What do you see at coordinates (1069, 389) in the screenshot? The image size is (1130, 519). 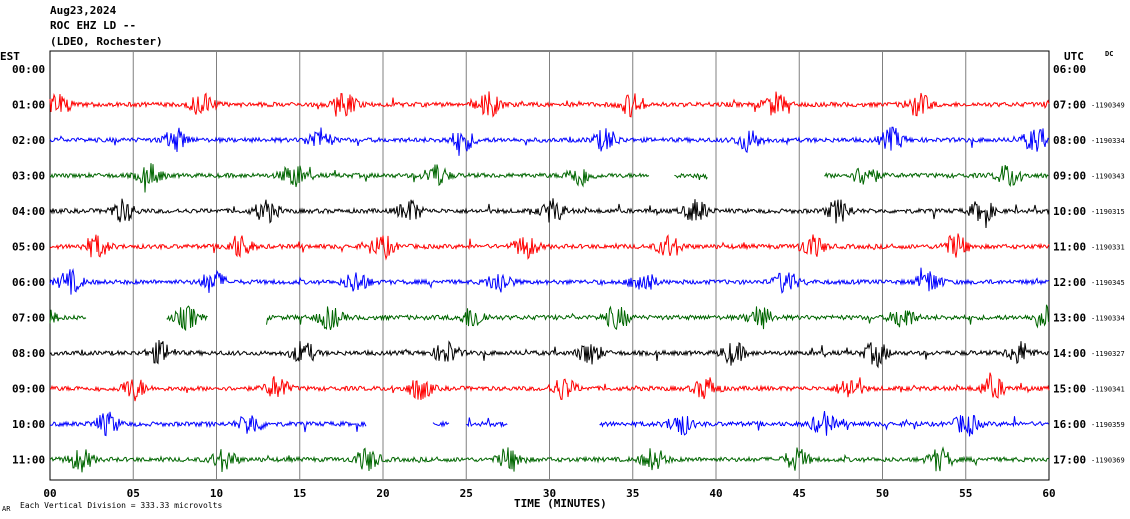 I see `utc-time-label: 15:00` at bounding box center [1069, 389].